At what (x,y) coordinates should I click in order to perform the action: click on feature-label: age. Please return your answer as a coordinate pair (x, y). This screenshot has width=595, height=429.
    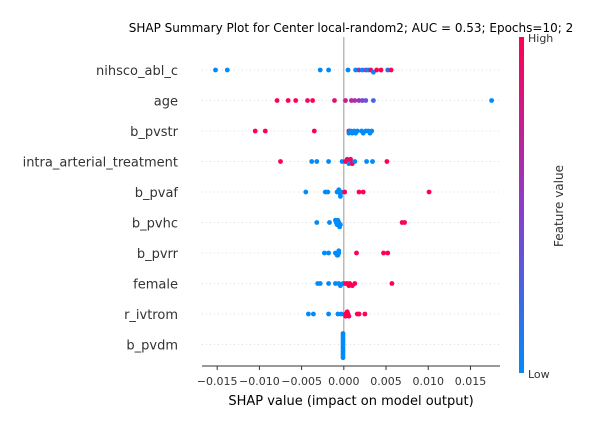
    Looking at the image, I should click on (166, 102).